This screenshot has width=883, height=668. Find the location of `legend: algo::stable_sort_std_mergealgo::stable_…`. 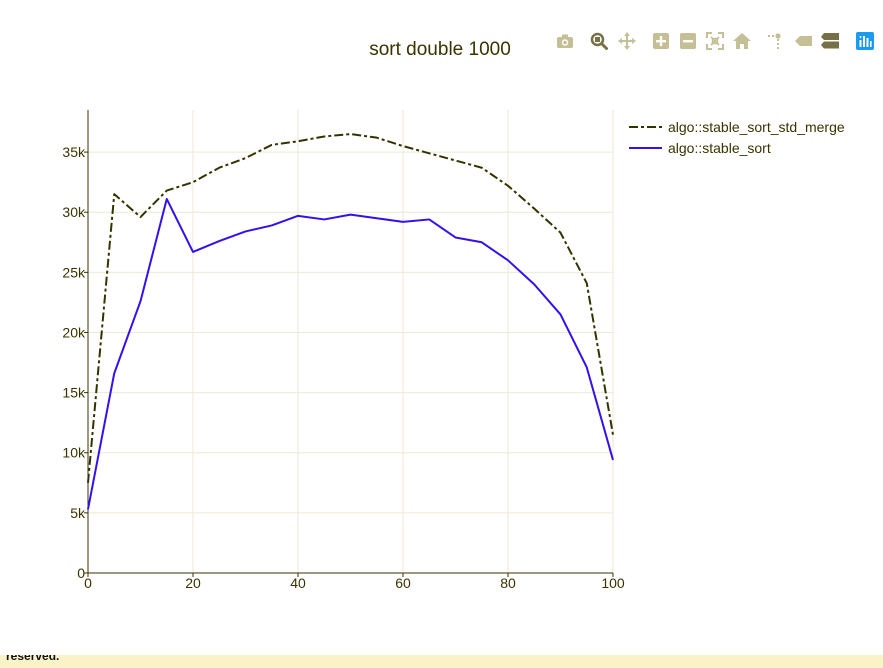

legend: algo::stable_sort_std_mergealgo::stable_… is located at coordinates (737, 137).